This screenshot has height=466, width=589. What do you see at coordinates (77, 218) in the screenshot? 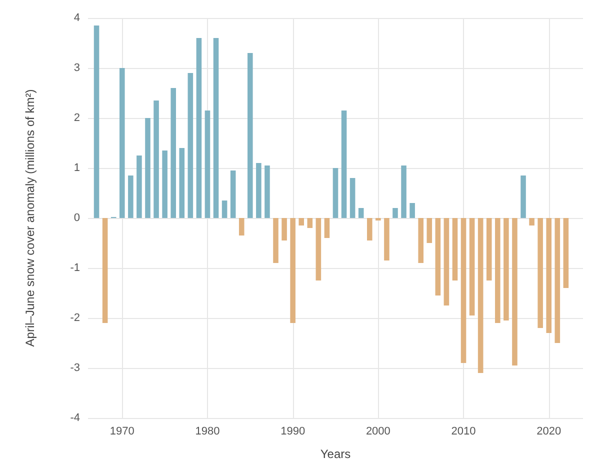
I see `y-tick-label: 0` at bounding box center [77, 218].